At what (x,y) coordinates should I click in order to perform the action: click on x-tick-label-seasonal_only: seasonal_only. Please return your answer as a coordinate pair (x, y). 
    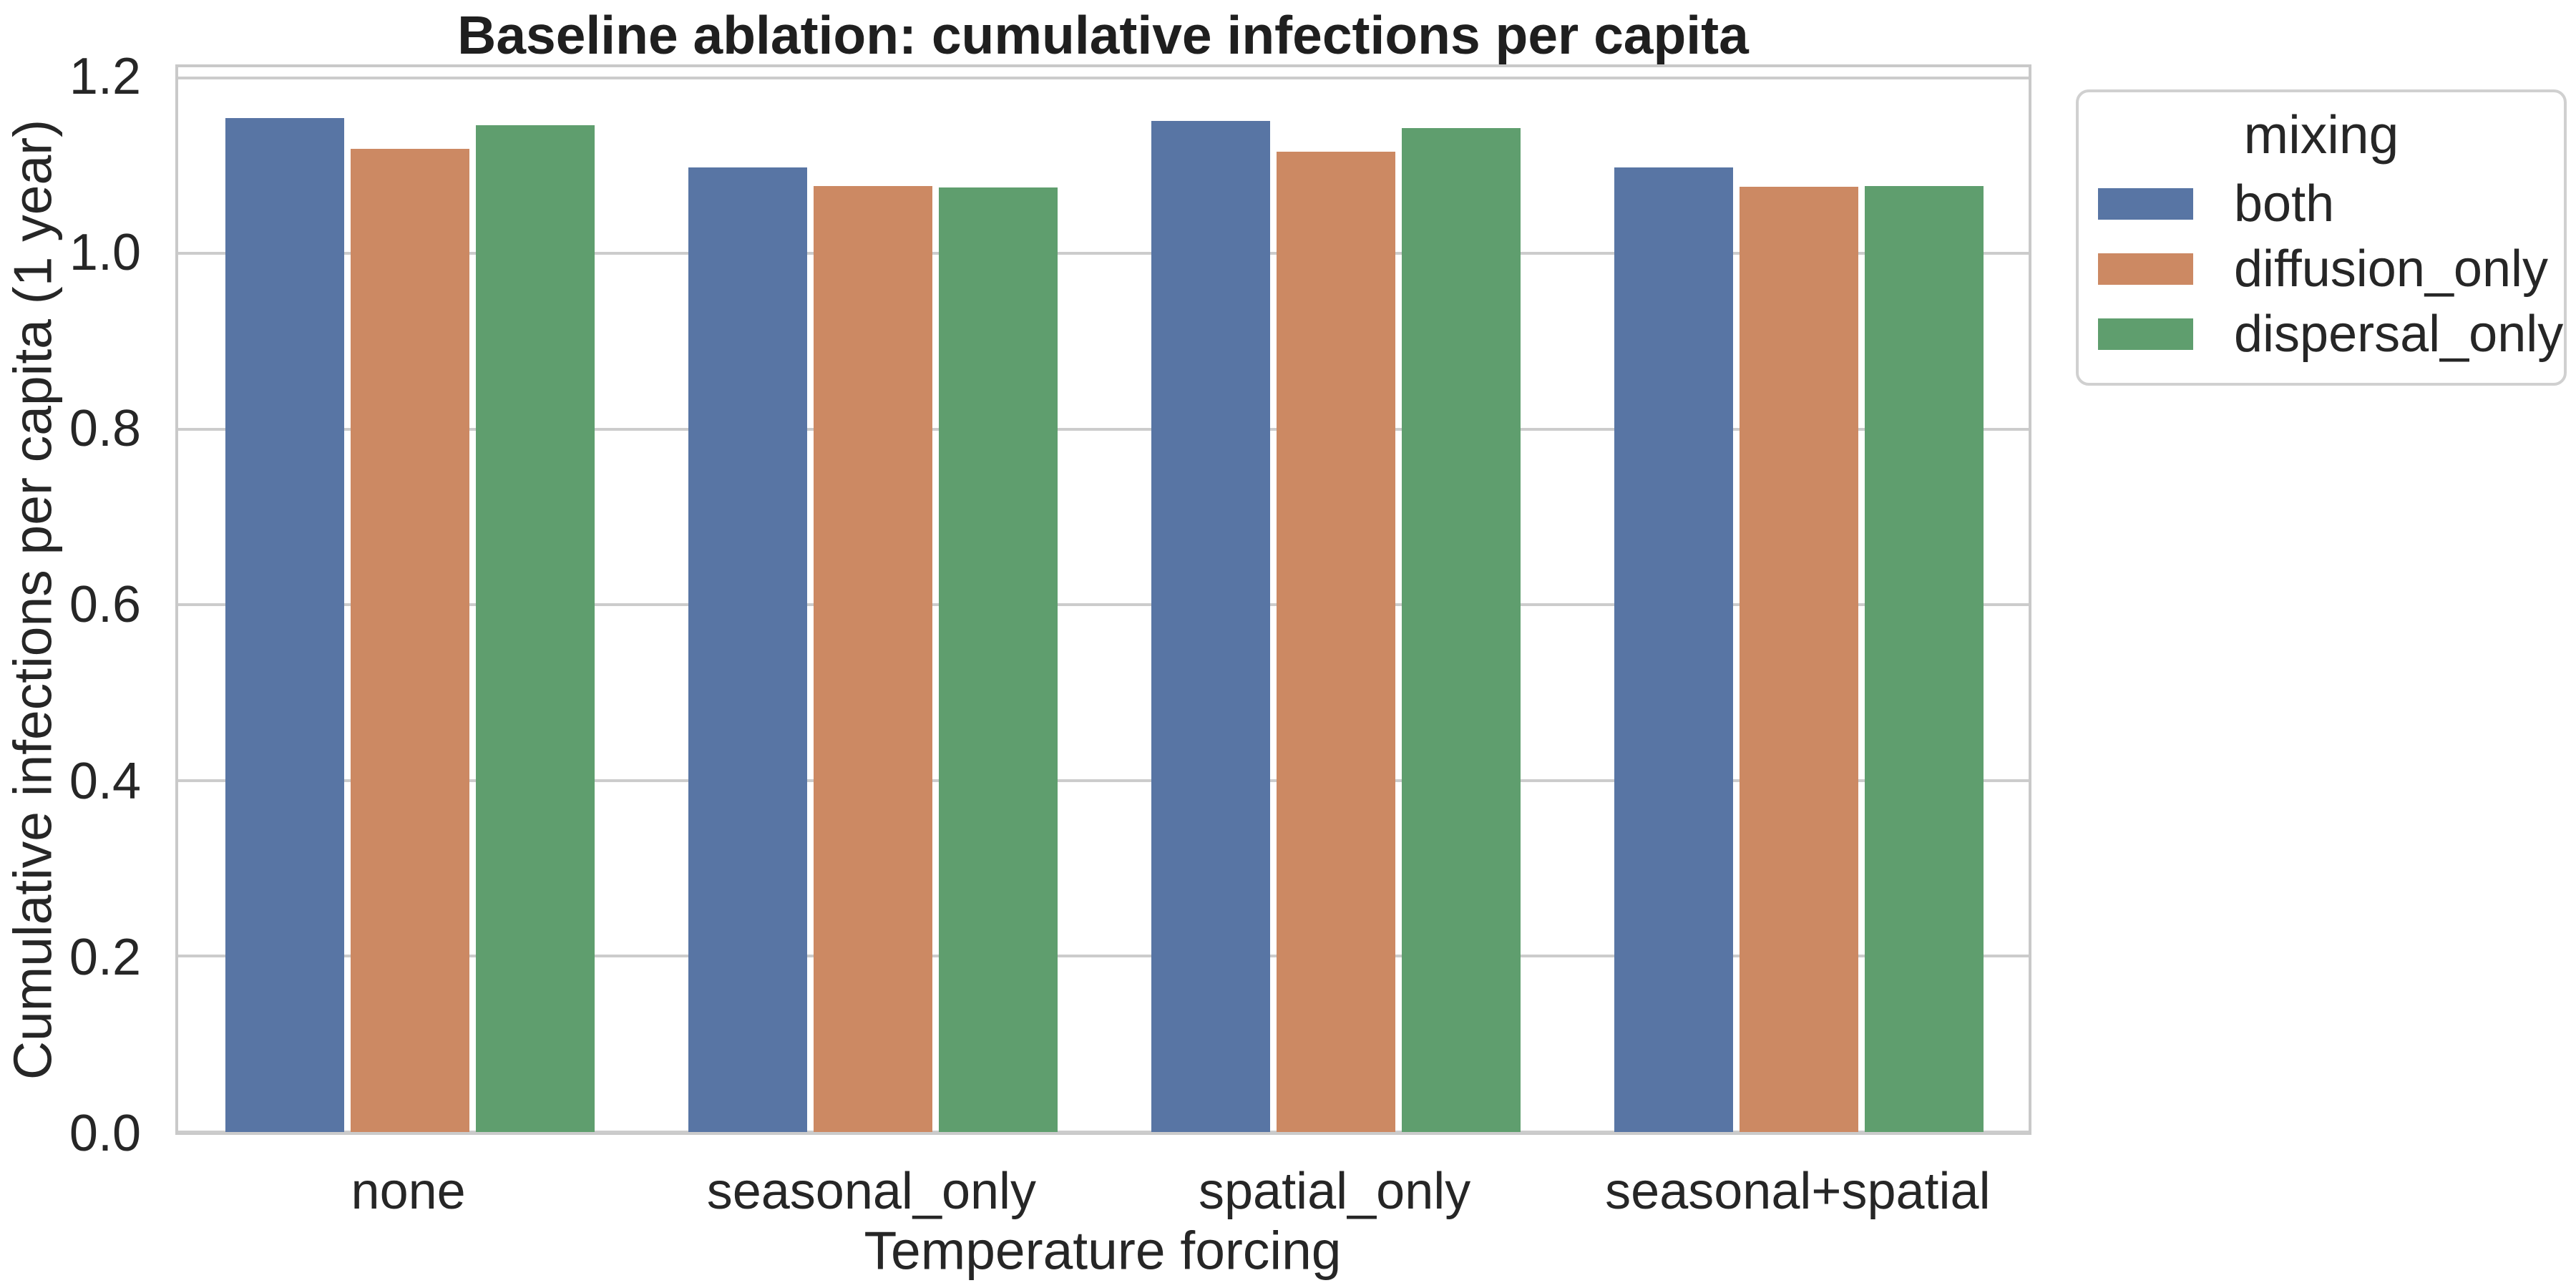
    Looking at the image, I should click on (871, 1191).